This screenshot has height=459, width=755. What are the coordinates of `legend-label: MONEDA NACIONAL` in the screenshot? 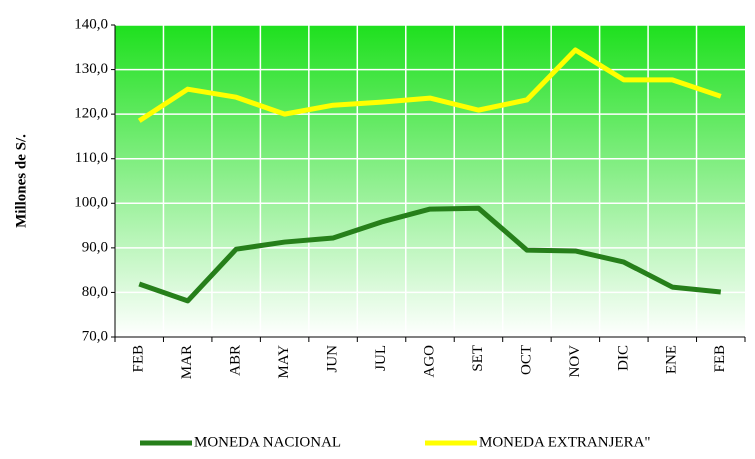 It's located at (267, 442).